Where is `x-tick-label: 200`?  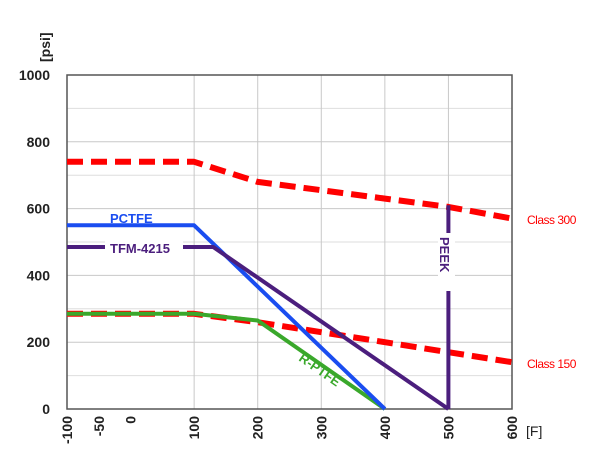 x-tick-label: 200 is located at coordinates (258, 428).